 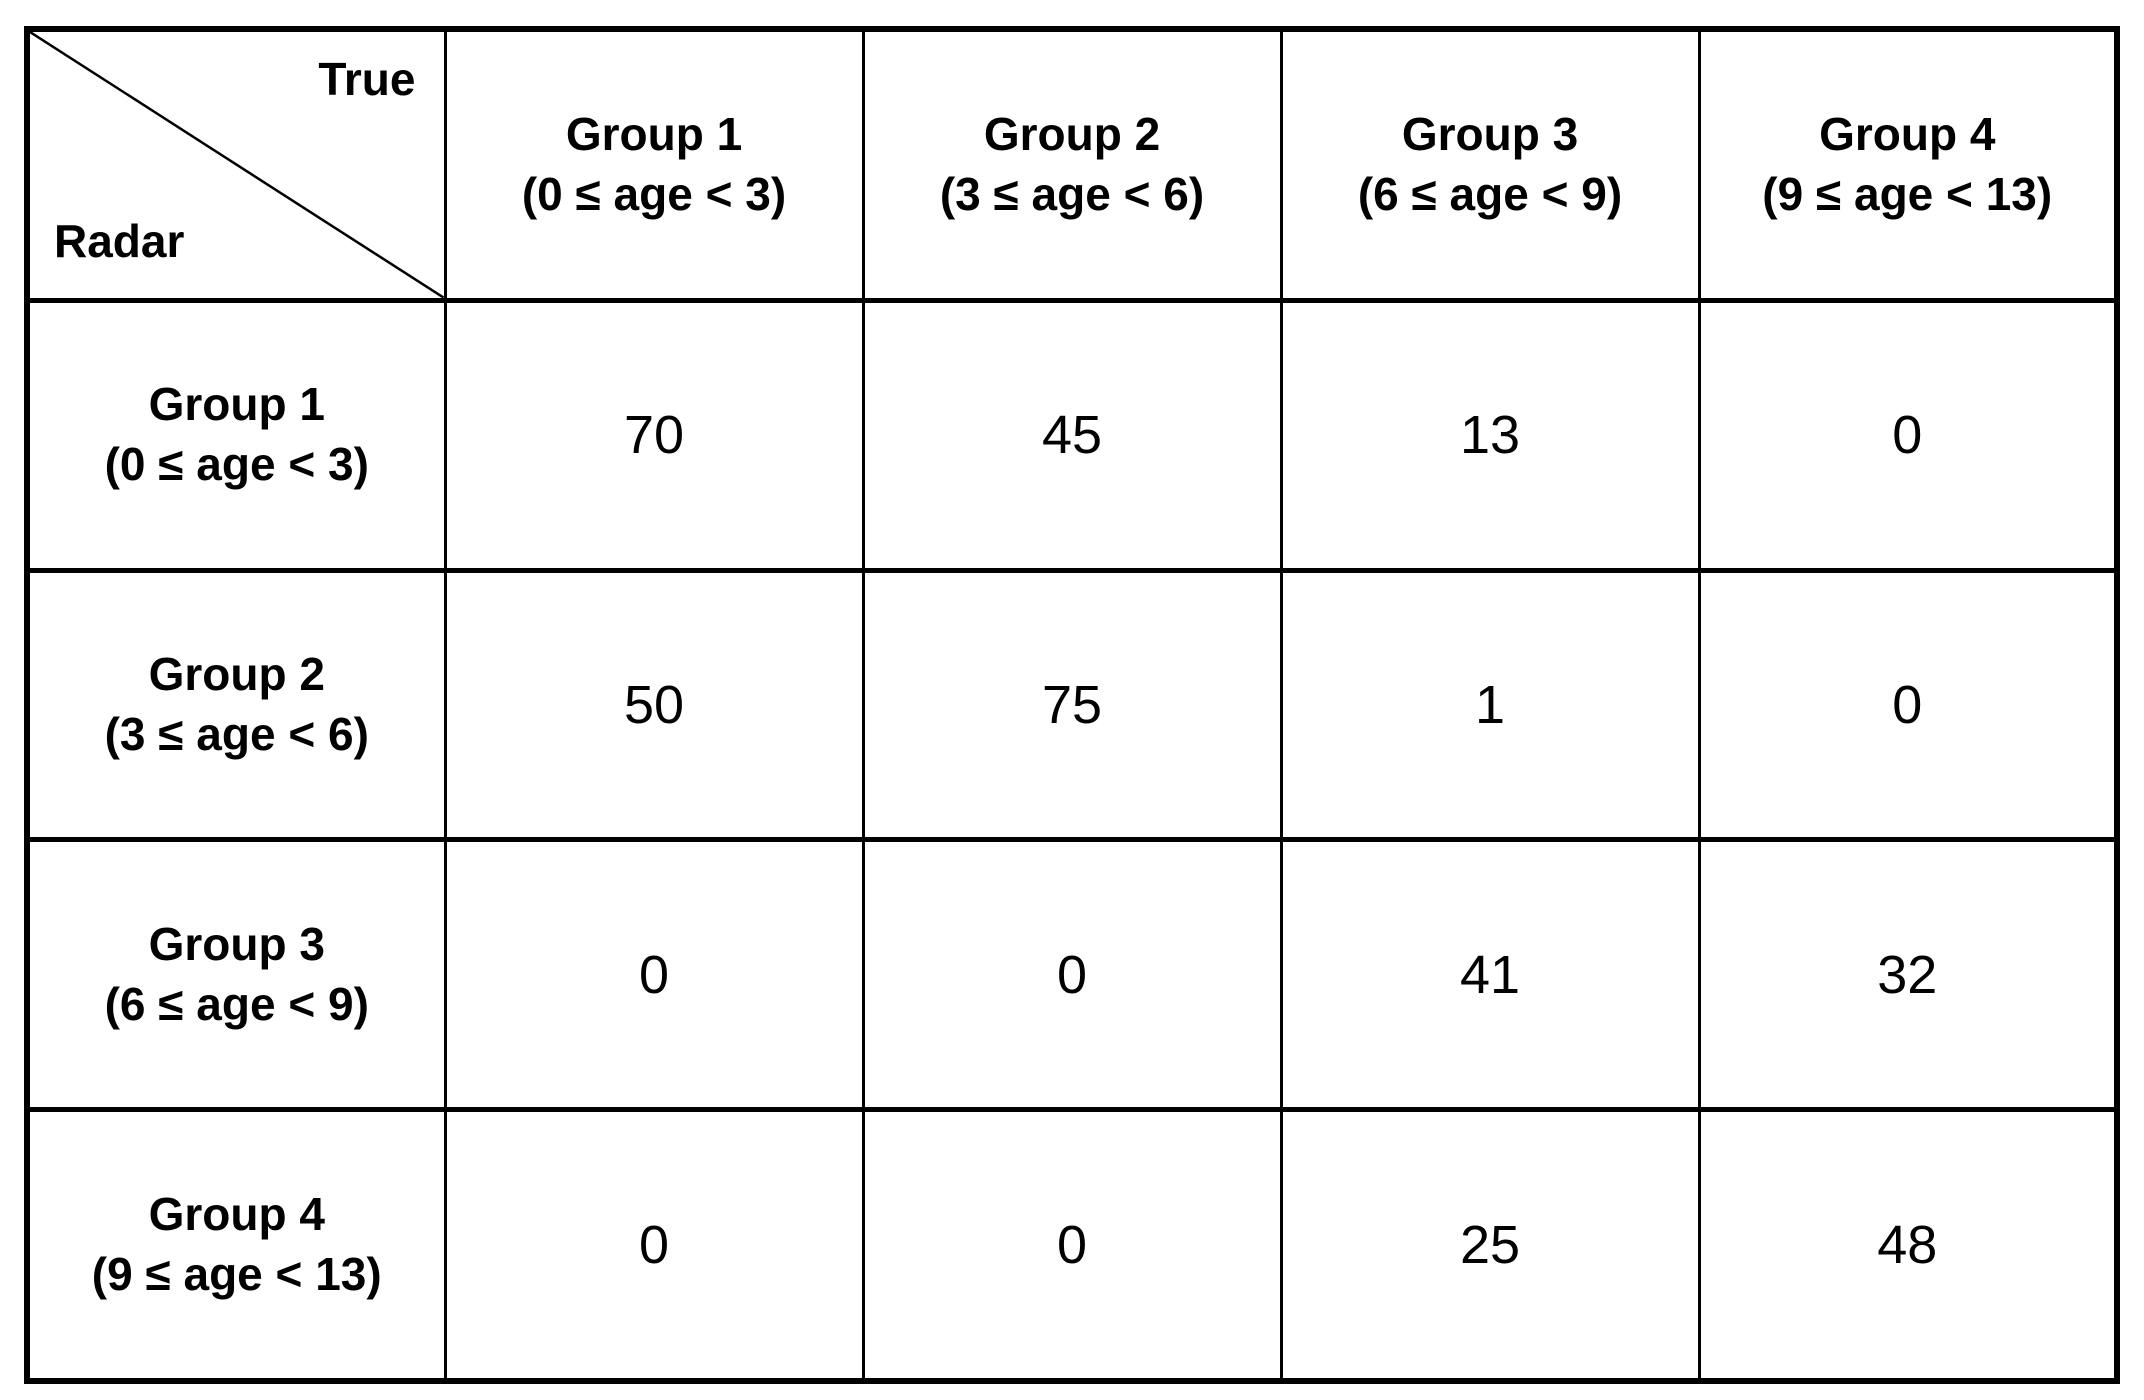 I want to click on column-header-range: (3 ≤ age < 6), so click(x=1072, y=193).